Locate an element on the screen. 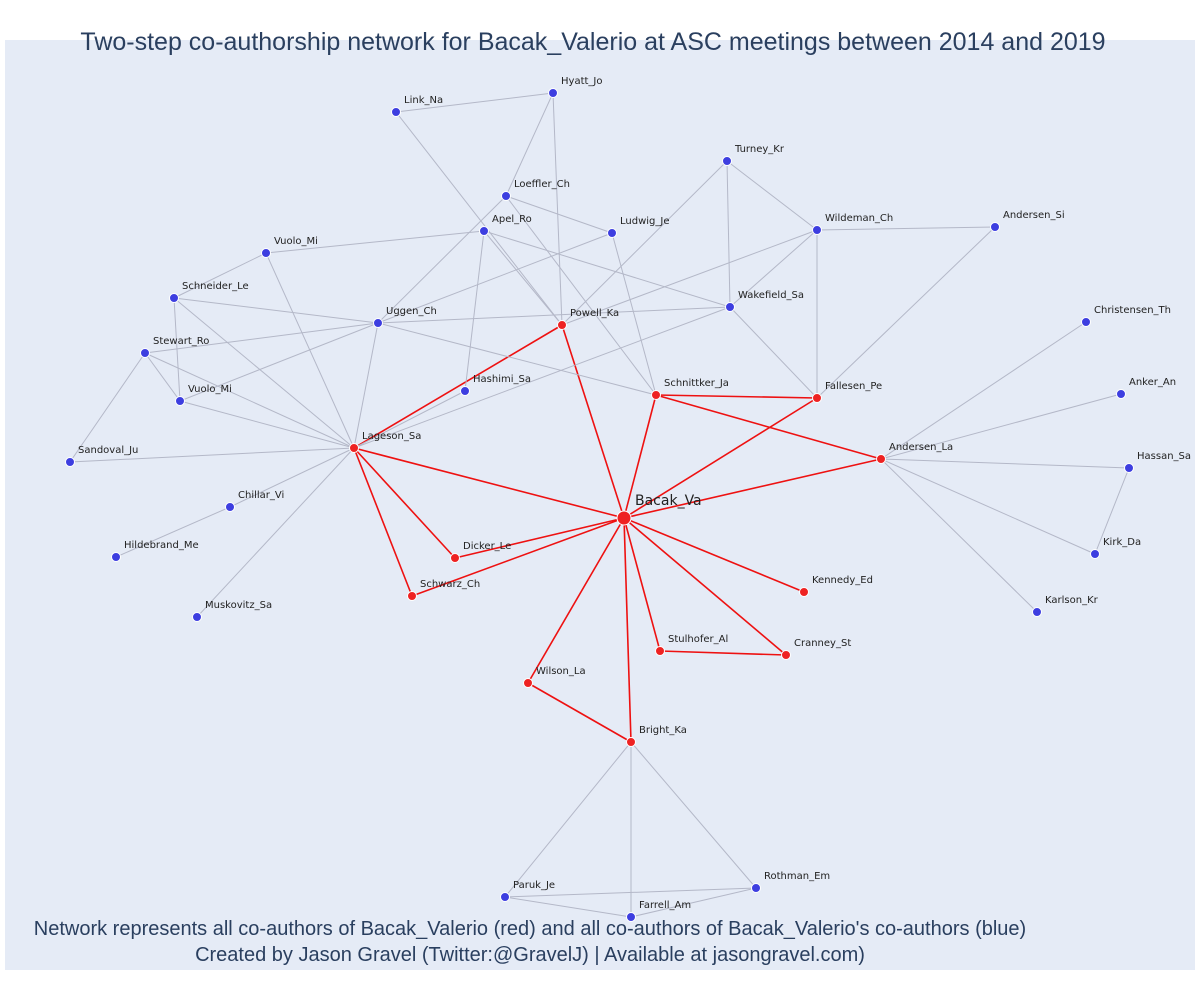  node-Farrell_Am: Farrell_Am is located at coordinates (659, 911).